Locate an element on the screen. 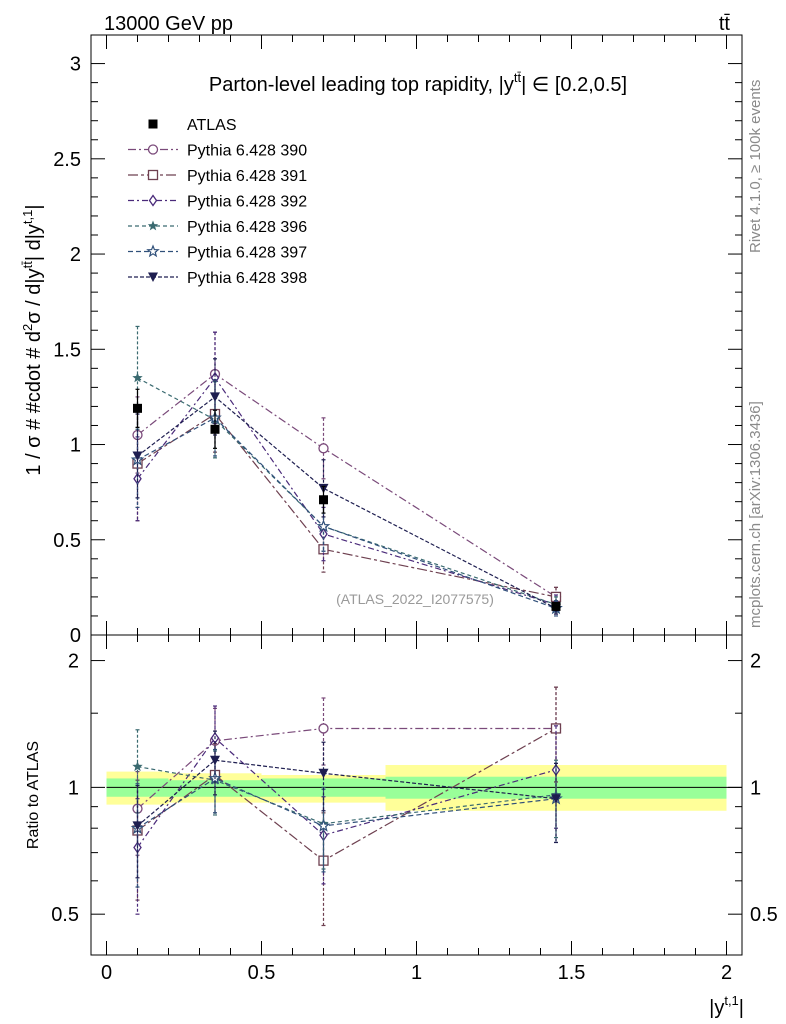  watermark: (ATLAS_2022_I2077575) is located at coordinates (415, 599).